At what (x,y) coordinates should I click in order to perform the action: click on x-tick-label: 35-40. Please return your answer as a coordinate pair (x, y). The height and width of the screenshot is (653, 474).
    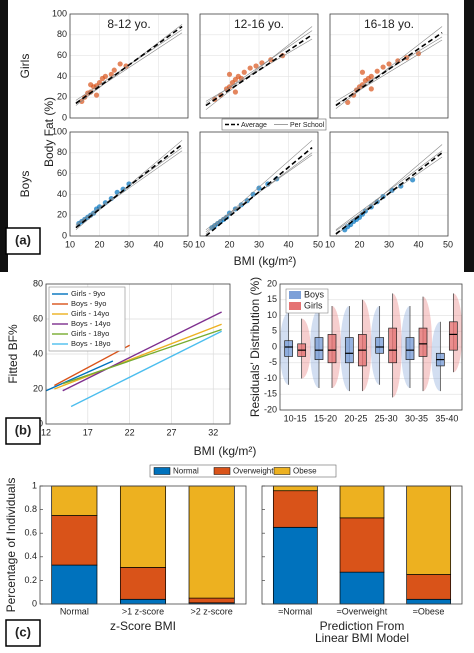
    Looking at the image, I should click on (446, 418).